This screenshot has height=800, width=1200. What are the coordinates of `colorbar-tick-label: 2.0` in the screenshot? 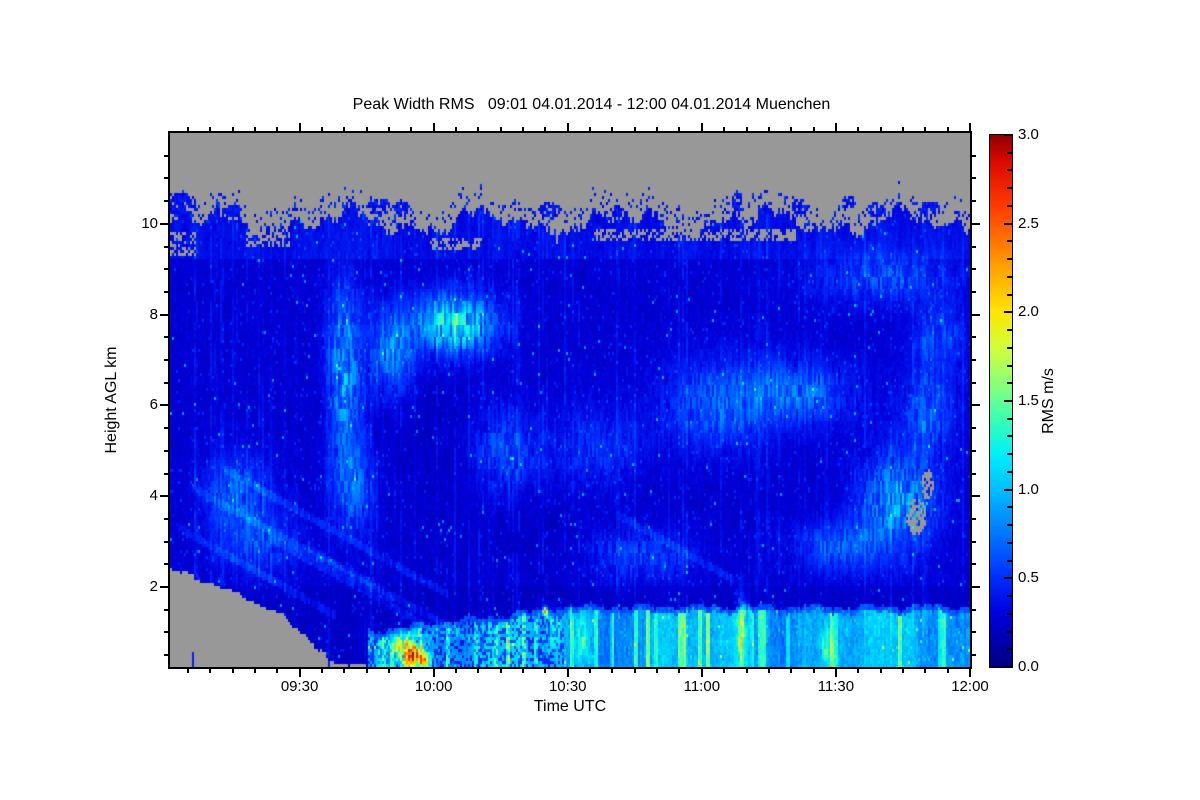 It's located at (1028, 312).